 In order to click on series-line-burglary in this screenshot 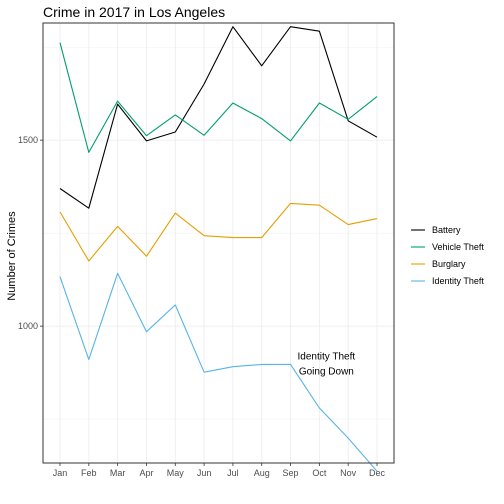, I will do `click(218, 232)`.